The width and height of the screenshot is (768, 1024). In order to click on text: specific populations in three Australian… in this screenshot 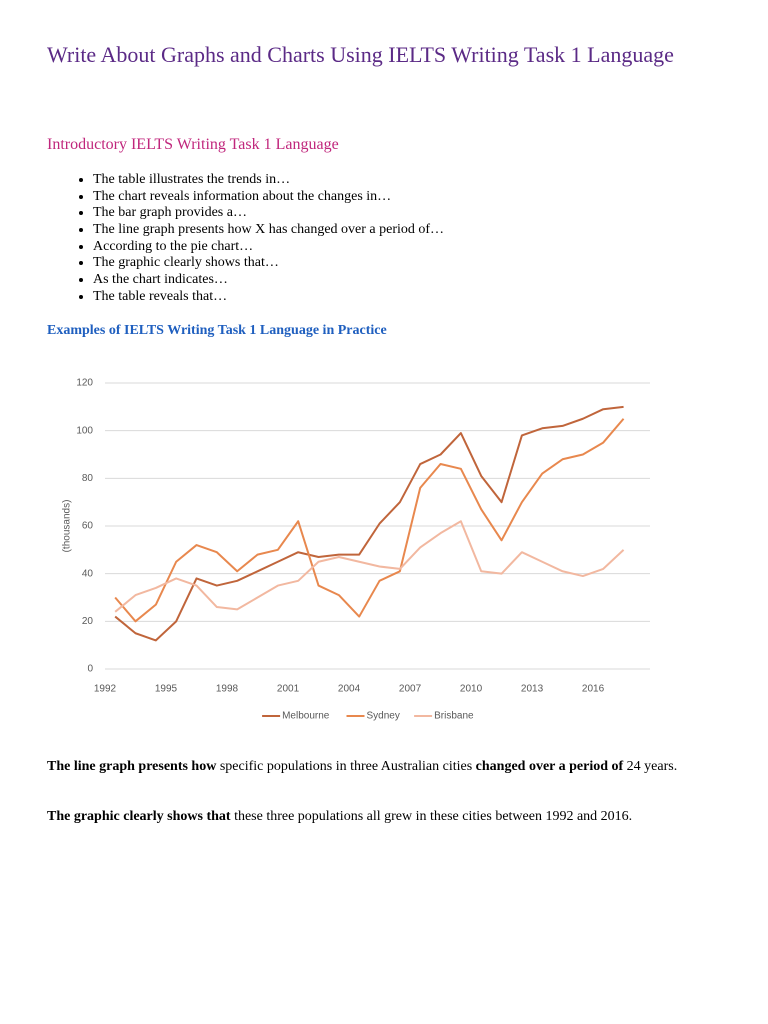, I will do `click(346, 766)`.